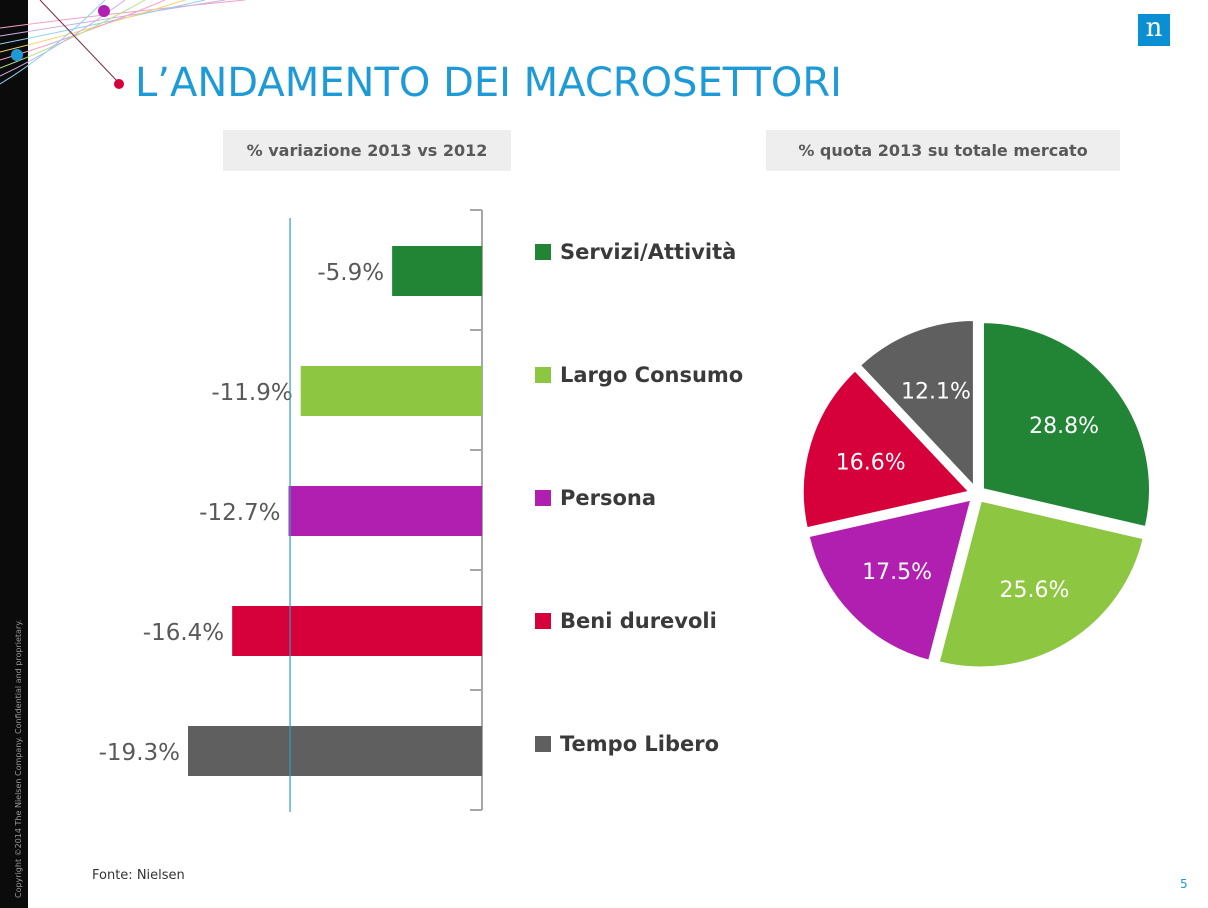 The image size is (1208, 908). Describe the element at coordinates (871, 463) in the screenshot. I see `pie-data-label: 16.6%` at that location.